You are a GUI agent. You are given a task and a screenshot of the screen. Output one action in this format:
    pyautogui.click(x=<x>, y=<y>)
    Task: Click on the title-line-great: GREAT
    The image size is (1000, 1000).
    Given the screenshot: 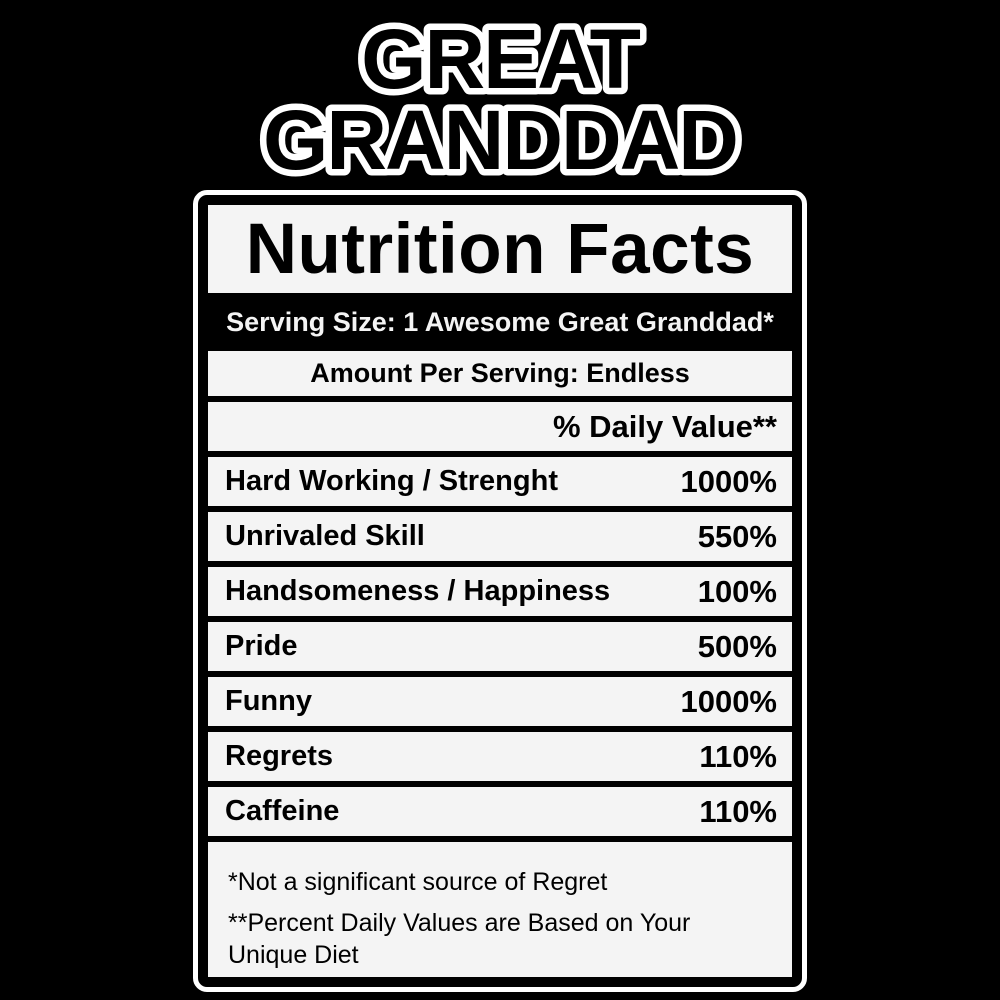 What is the action you would take?
    pyautogui.click(x=500, y=59)
    